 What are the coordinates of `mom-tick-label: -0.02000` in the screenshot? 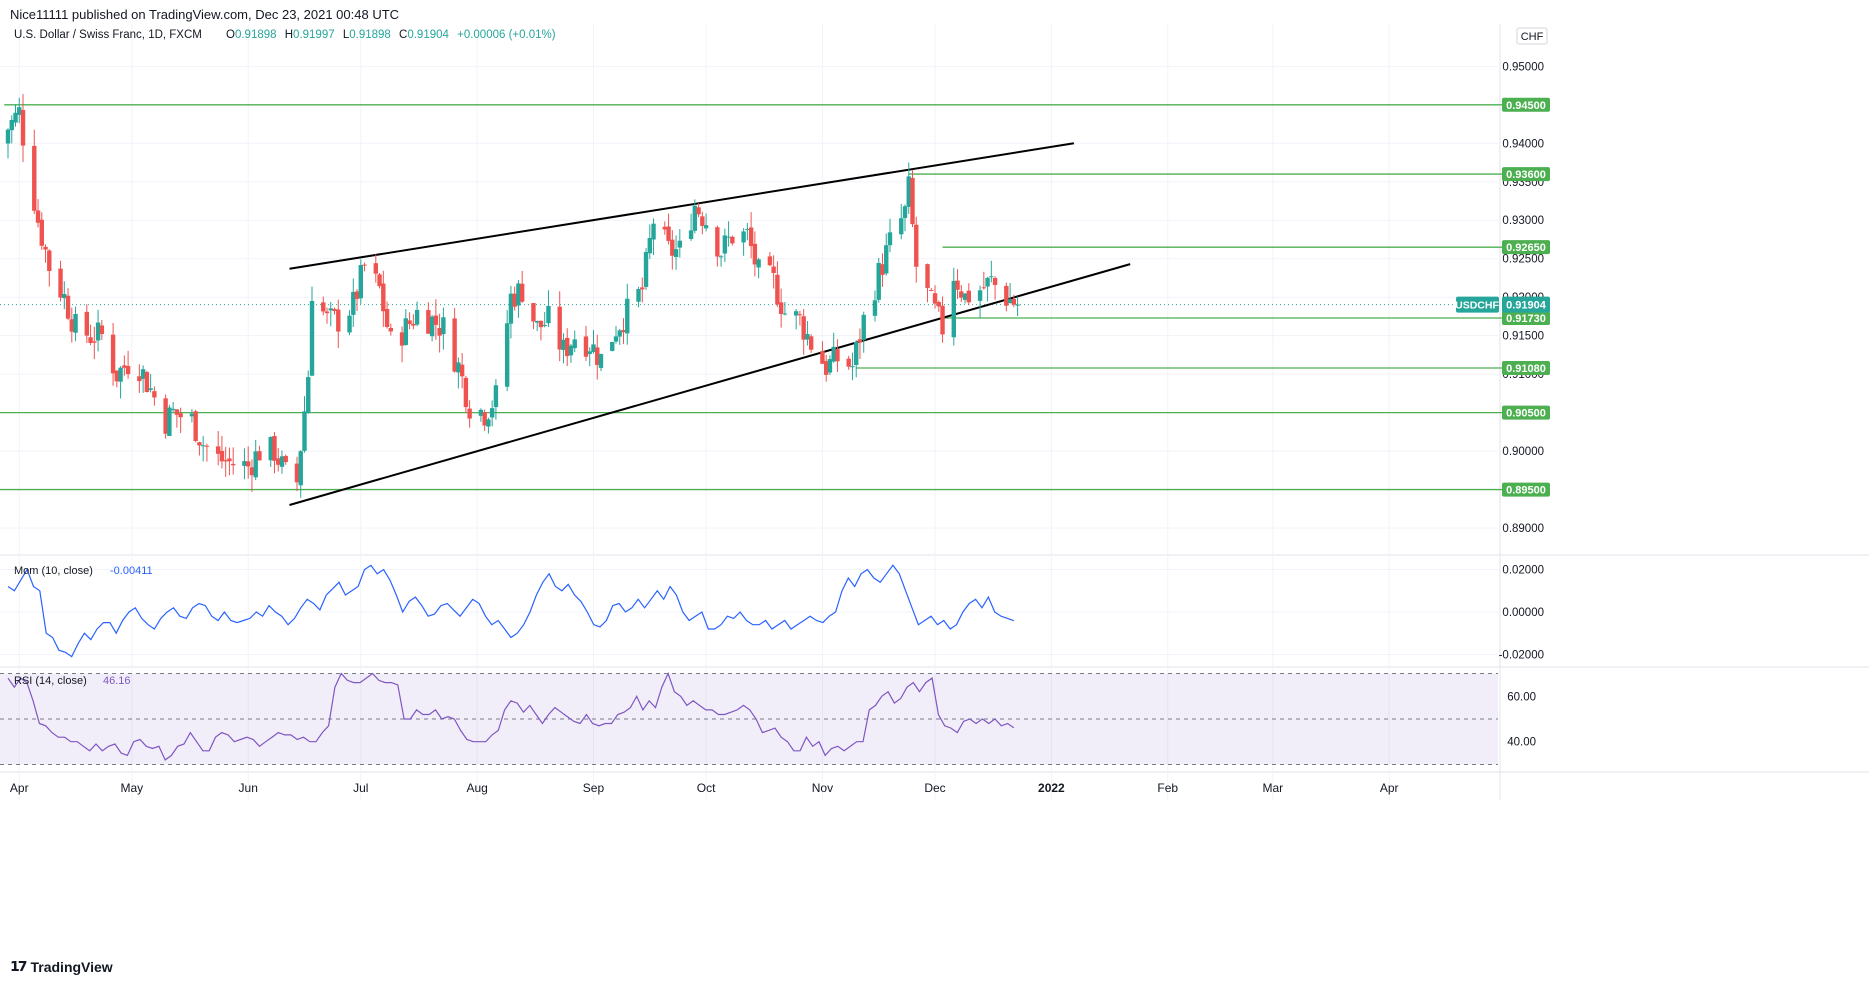 It's located at (1521, 655).